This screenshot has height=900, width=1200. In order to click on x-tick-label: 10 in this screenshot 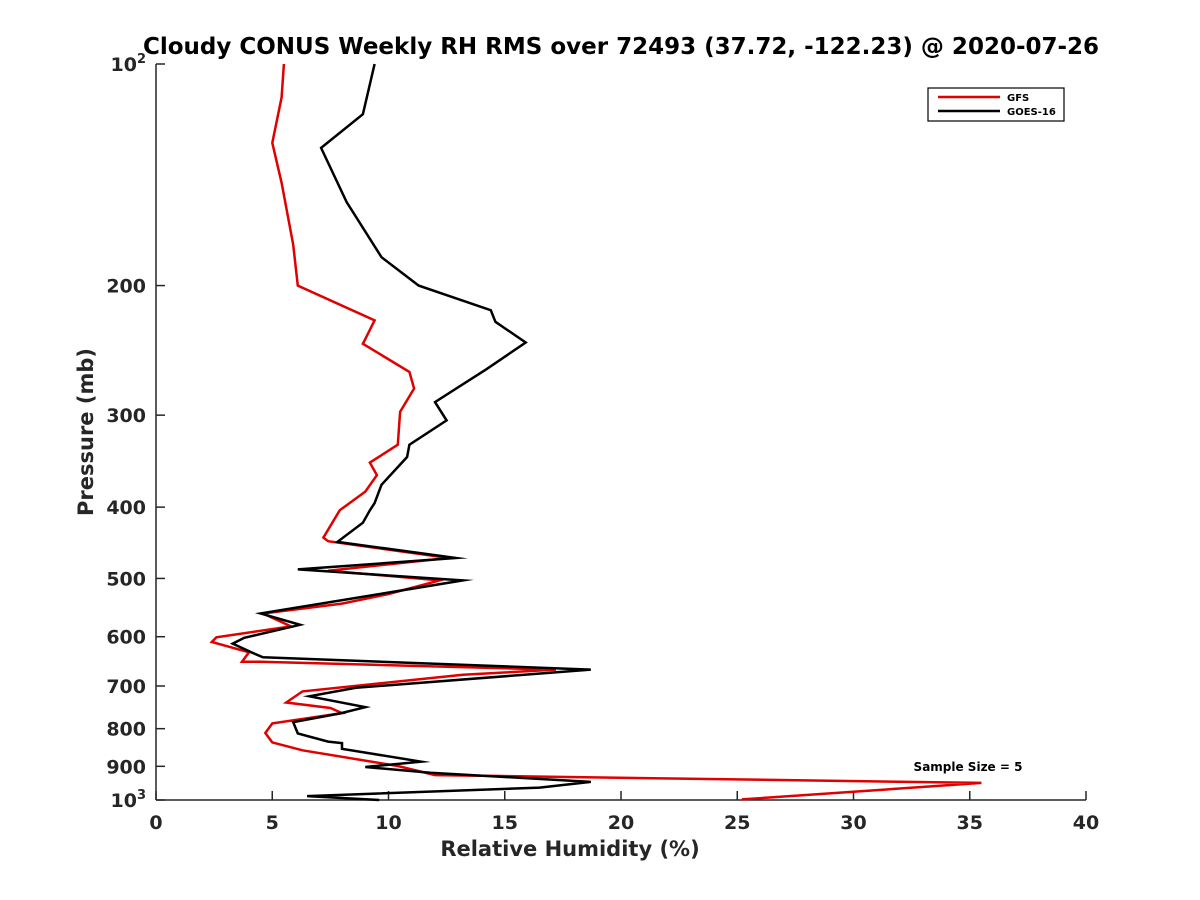, I will do `click(388, 823)`.